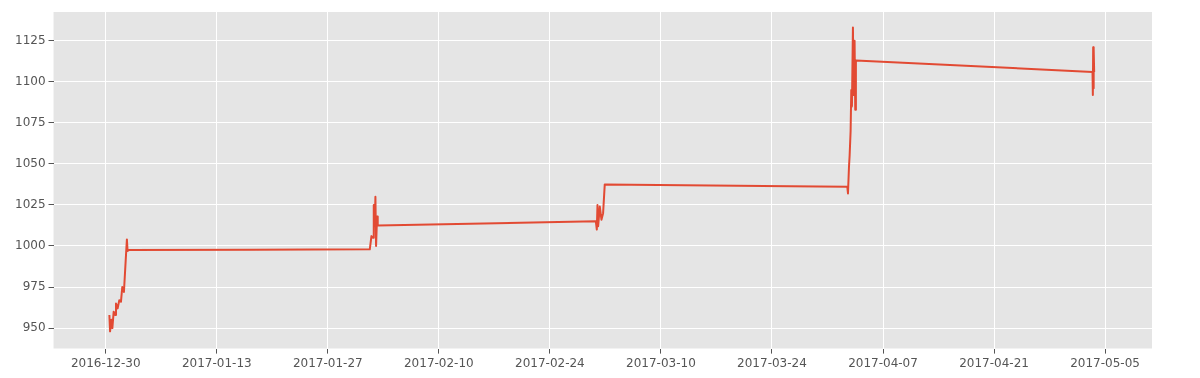 The height and width of the screenshot is (378, 1200). I want to click on y-tick-label: 975, so click(34, 286).